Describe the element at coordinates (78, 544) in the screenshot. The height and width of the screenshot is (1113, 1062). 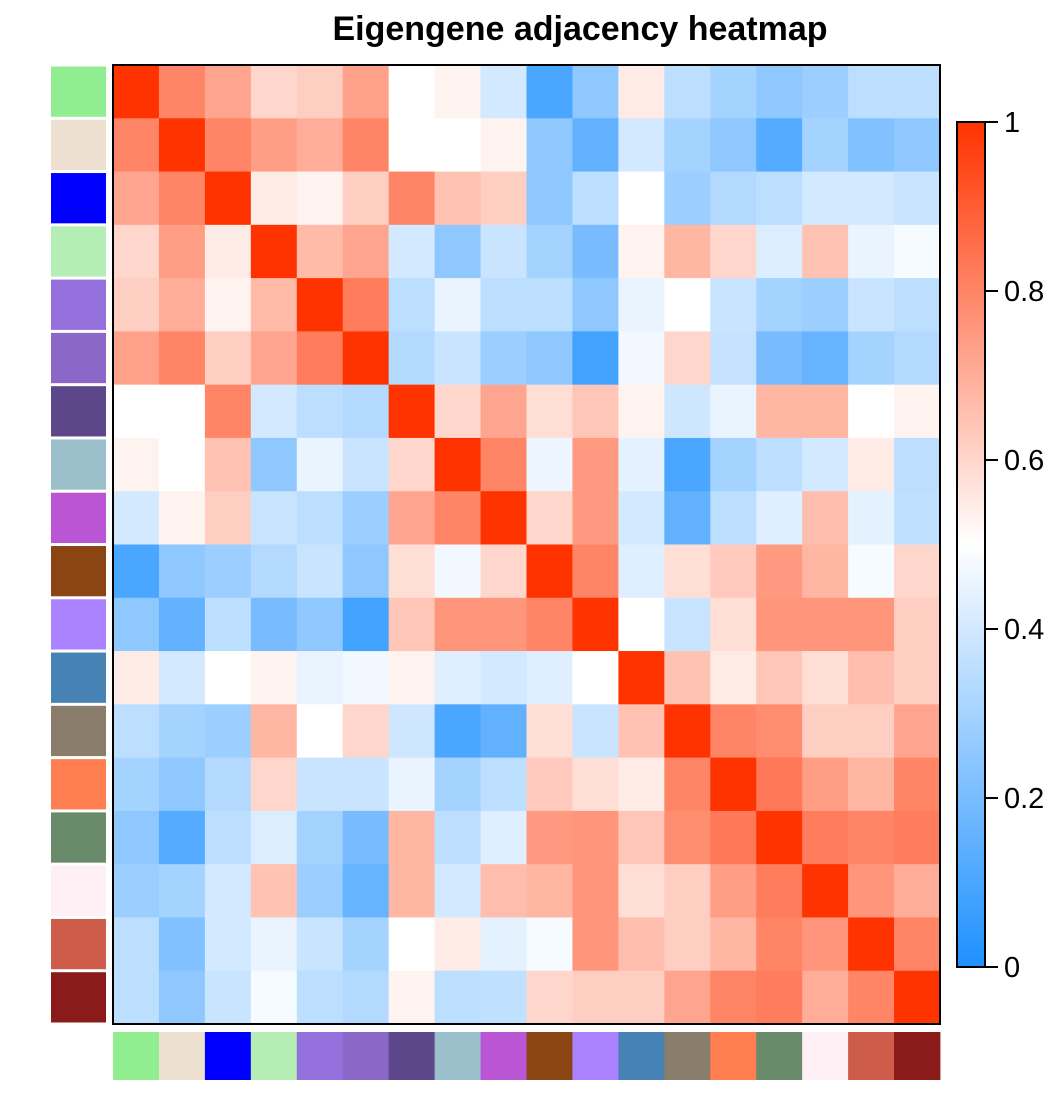
I see `row-color-bar` at that location.